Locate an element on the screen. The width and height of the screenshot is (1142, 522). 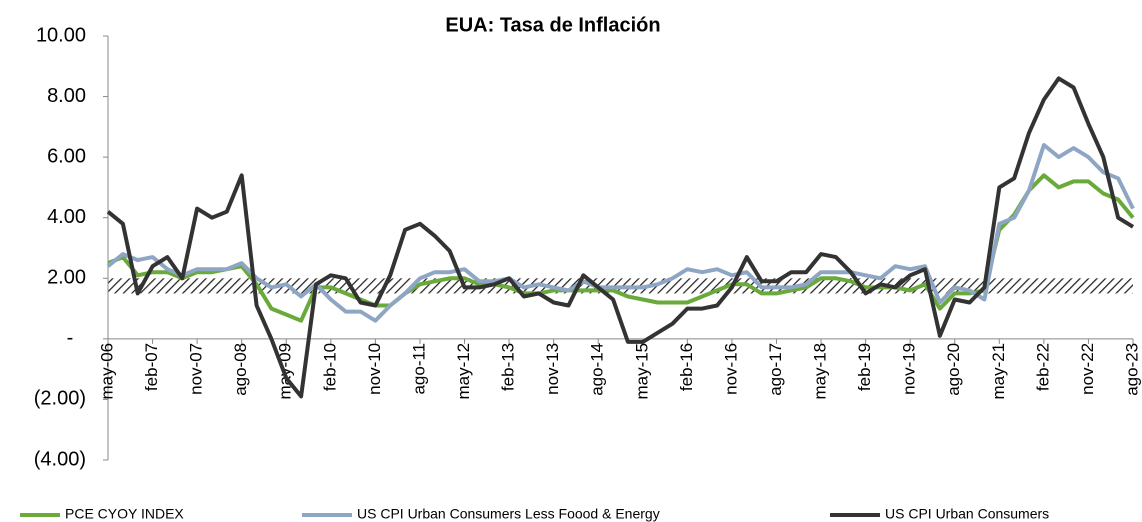
legend-label: PCE CYOY INDEX is located at coordinates (124, 514).